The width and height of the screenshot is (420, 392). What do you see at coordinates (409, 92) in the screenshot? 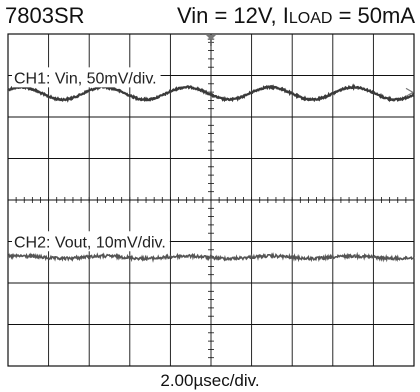
I see `level-marker-icon` at bounding box center [409, 92].